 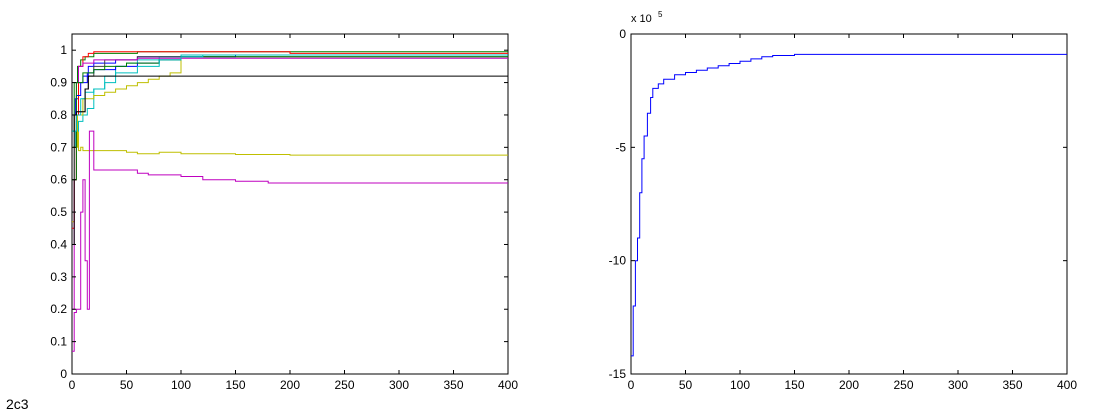 I want to click on y-tick-label: -10, so click(x=618, y=261).